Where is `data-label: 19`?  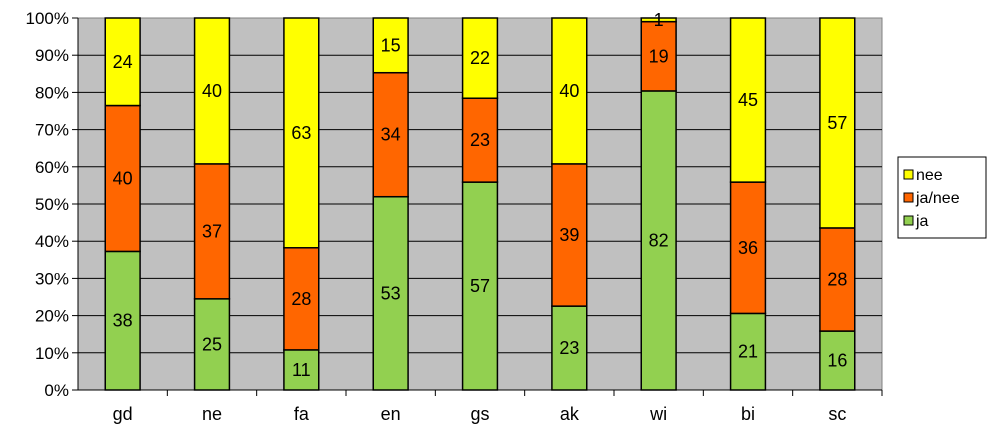 data-label: 19 is located at coordinates (659, 56).